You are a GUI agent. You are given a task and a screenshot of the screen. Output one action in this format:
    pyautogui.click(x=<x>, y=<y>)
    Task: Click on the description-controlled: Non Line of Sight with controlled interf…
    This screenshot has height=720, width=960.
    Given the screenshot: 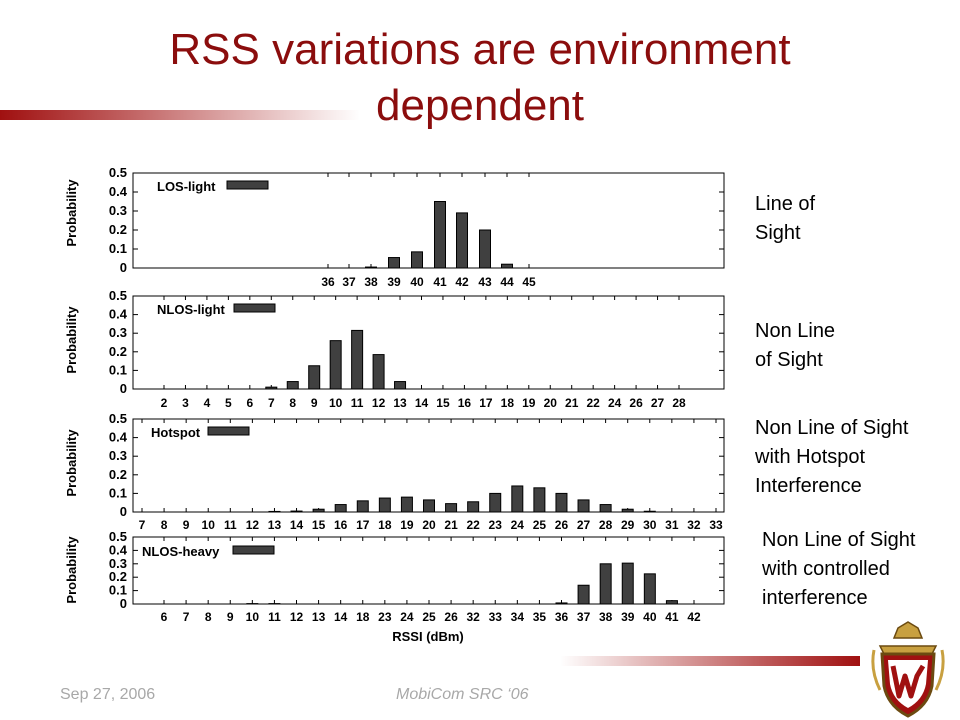 What is the action you would take?
    pyautogui.click(x=839, y=569)
    